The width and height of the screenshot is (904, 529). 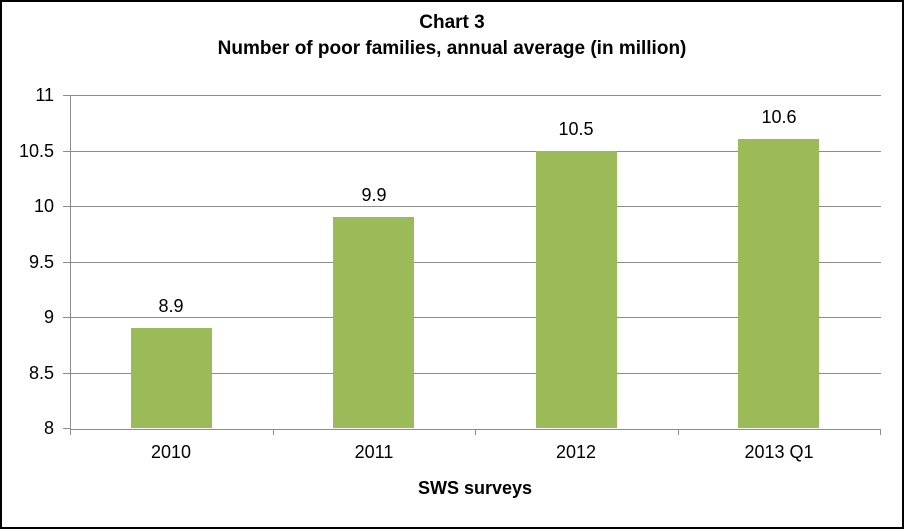 What do you see at coordinates (48, 317) in the screenshot?
I see `y-tick-label: 9` at bounding box center [48, 317].